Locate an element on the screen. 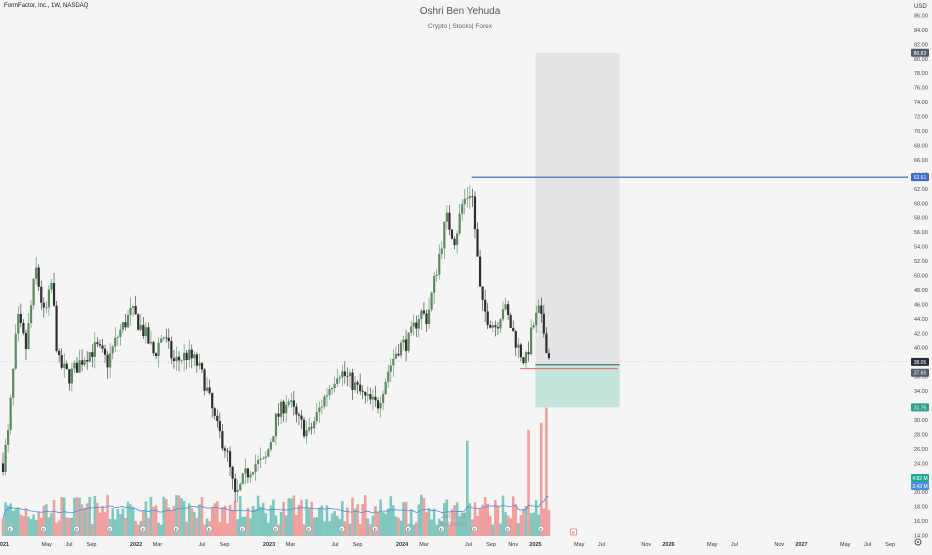 This screenshot has width=932, height=555. y-tick-label: 42.00 is located at coordinates (921, 334).